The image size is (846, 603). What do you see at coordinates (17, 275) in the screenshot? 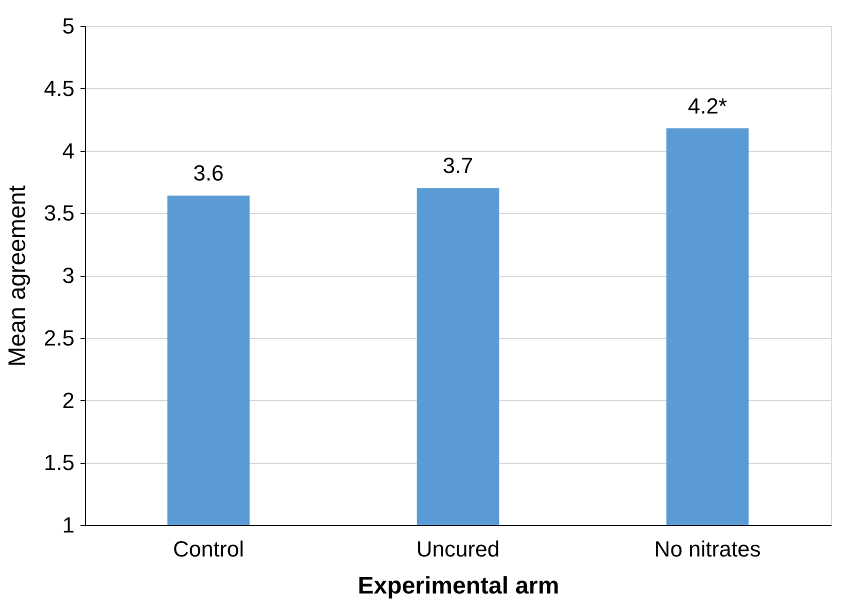
I see `y-axis-title: Mean agreement` at bounding box center [17, 275].